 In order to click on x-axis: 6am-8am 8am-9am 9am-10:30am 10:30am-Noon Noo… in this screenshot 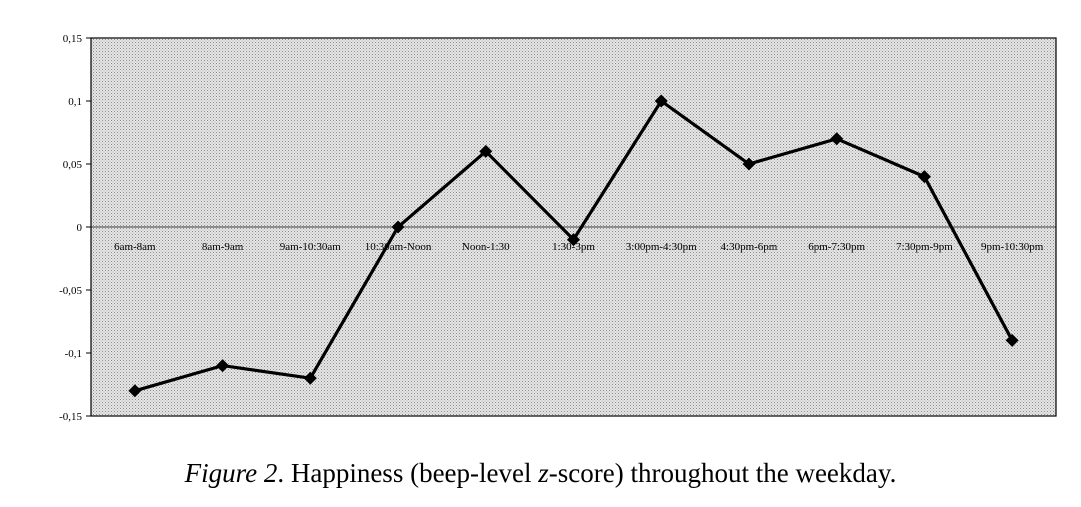, I will do `click(579, 247)`.